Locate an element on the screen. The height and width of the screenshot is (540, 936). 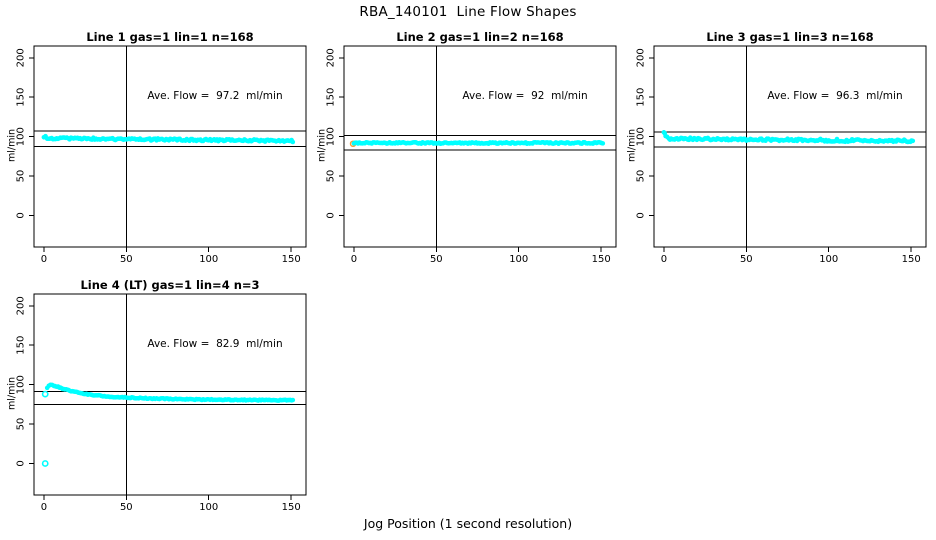
ave-flow-annotation-line-4: Ave. Flow = 82.9 ml/min is located at coordinates (215, 344).